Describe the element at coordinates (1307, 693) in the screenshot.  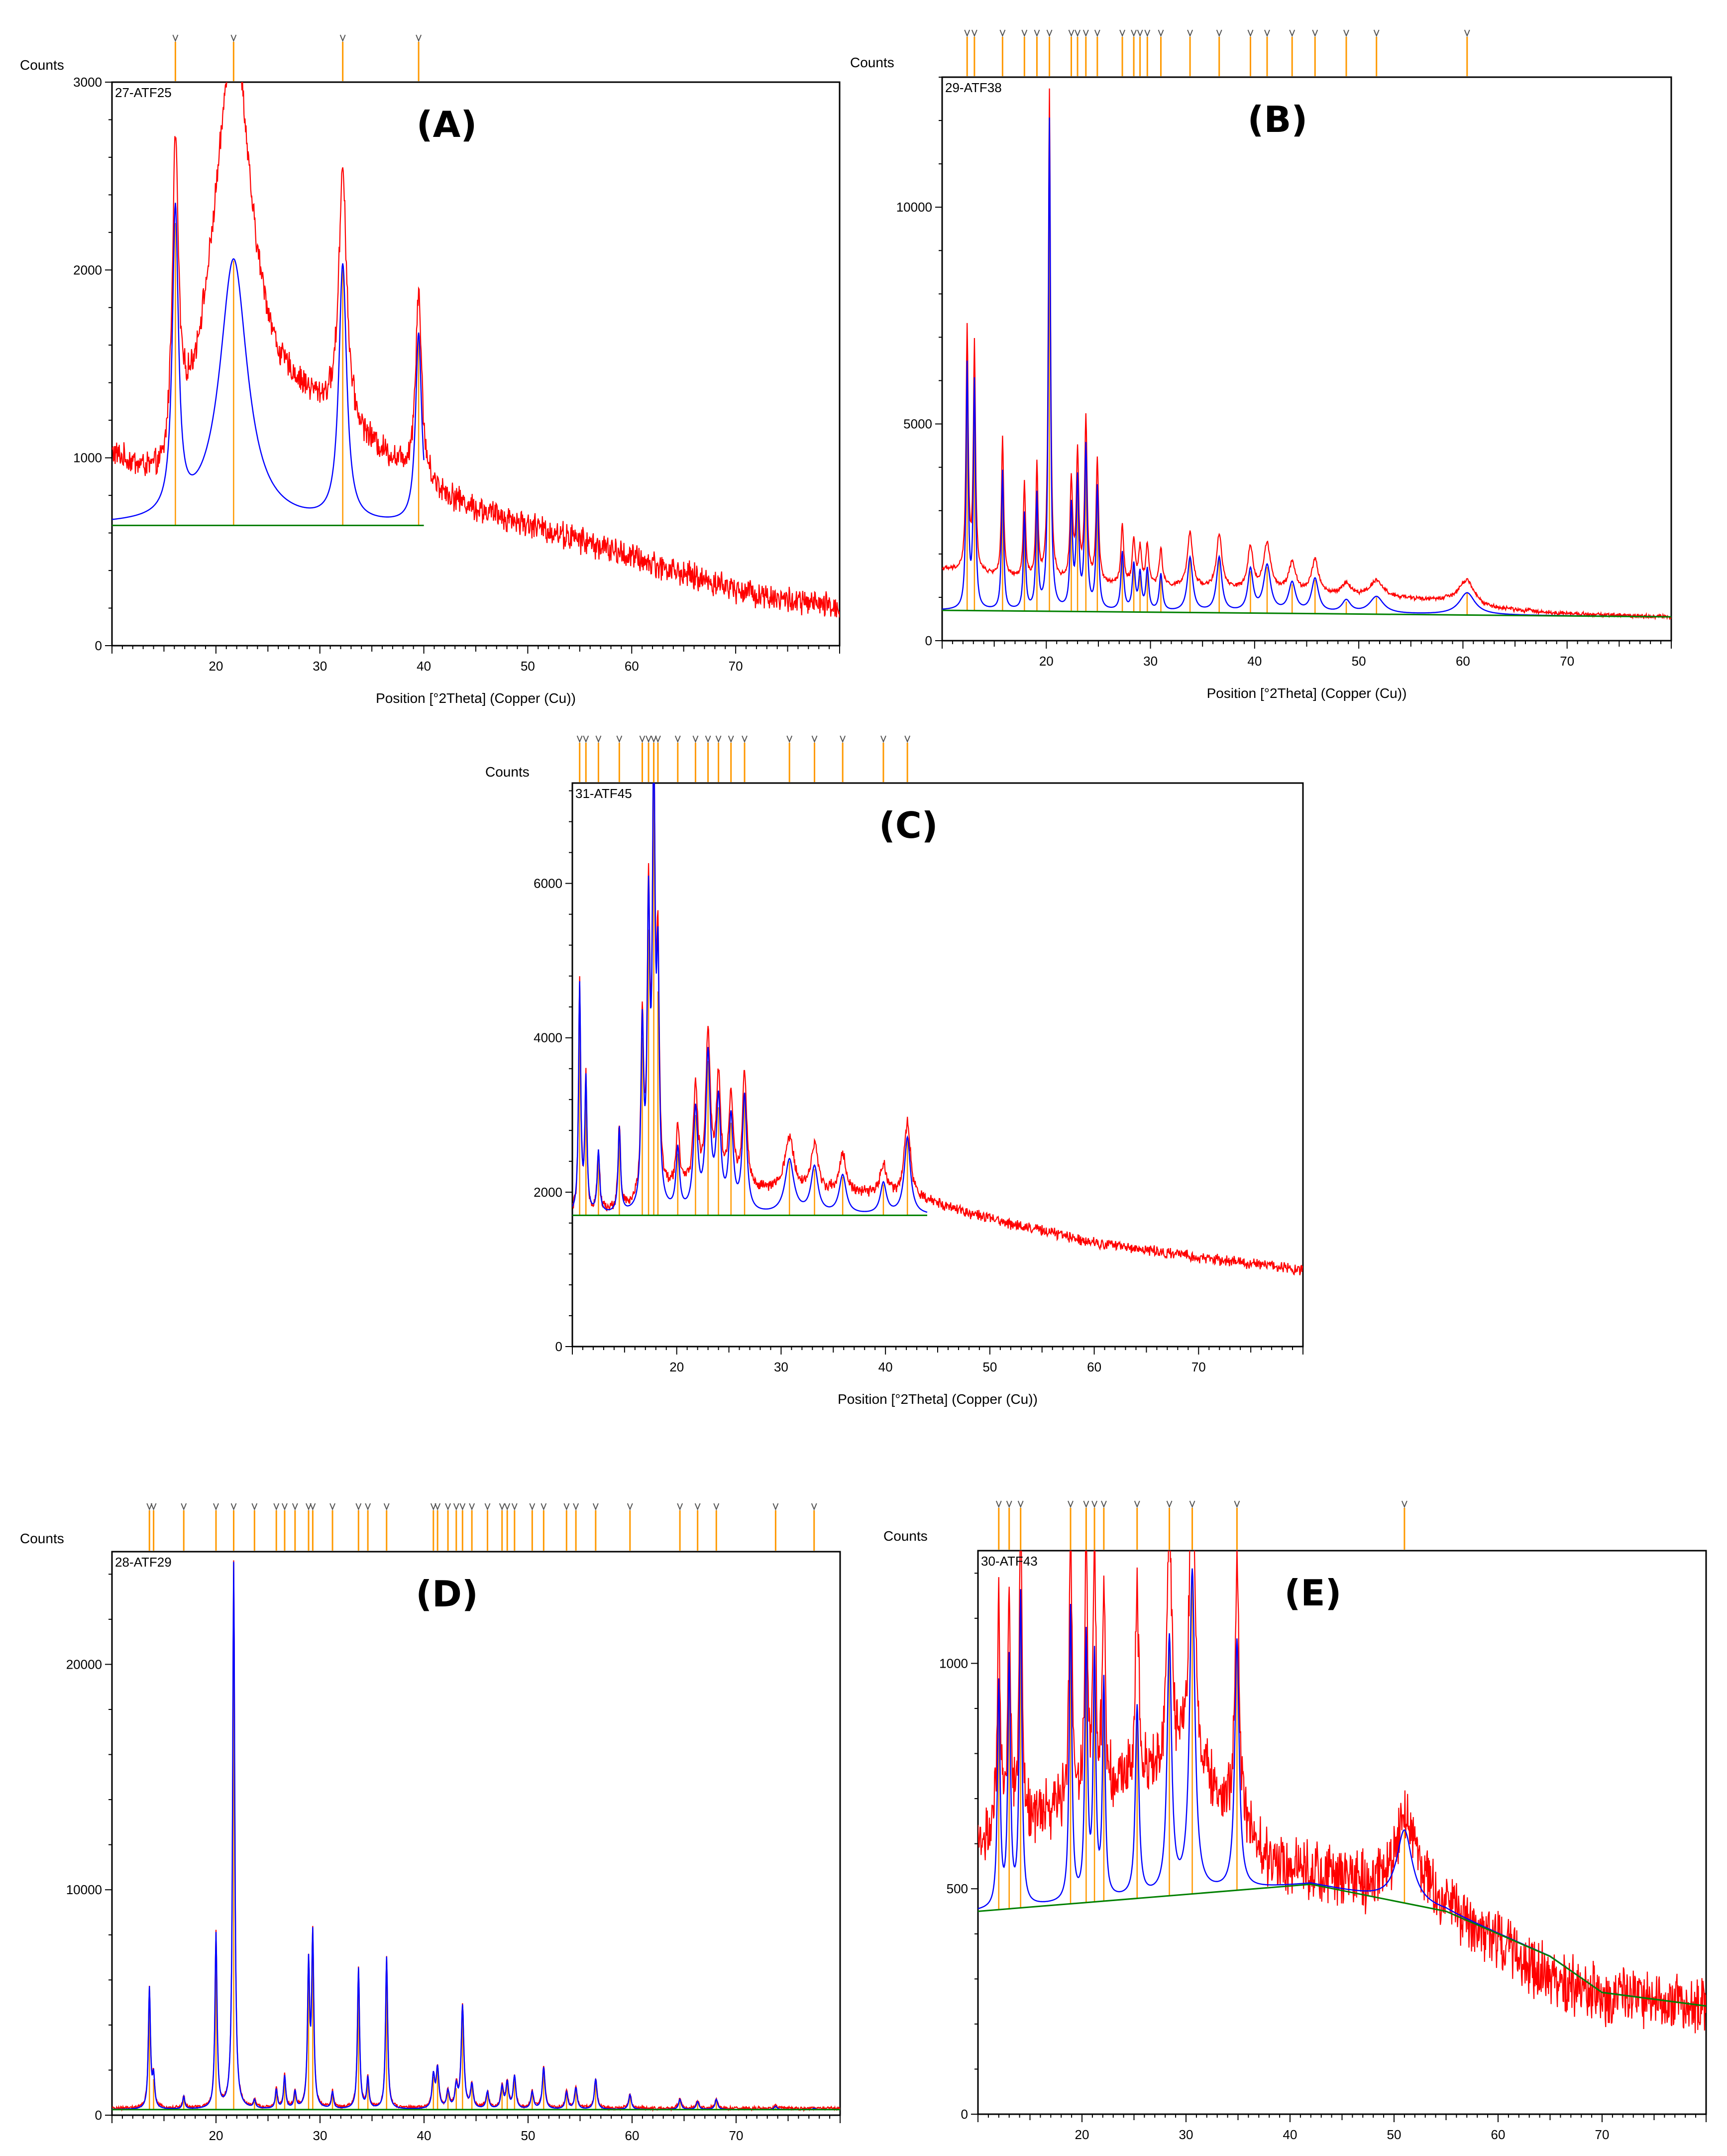
I see `x-axis-label: Position [°2Theta] (Copper (Cu))` at that location.